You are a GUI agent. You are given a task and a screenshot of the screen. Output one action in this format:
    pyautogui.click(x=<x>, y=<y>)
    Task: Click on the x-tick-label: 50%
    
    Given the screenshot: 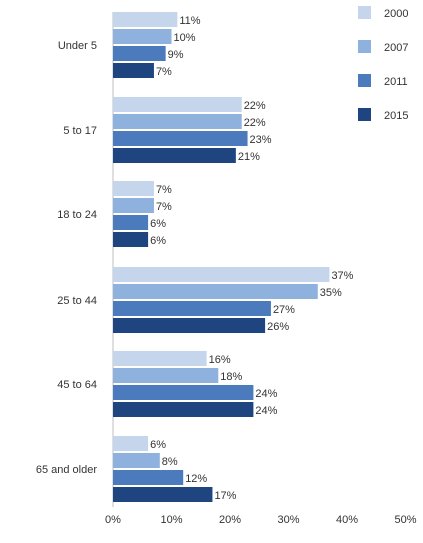 What is the action you would take?
    pyautogui.click(x=405, y=520)
    